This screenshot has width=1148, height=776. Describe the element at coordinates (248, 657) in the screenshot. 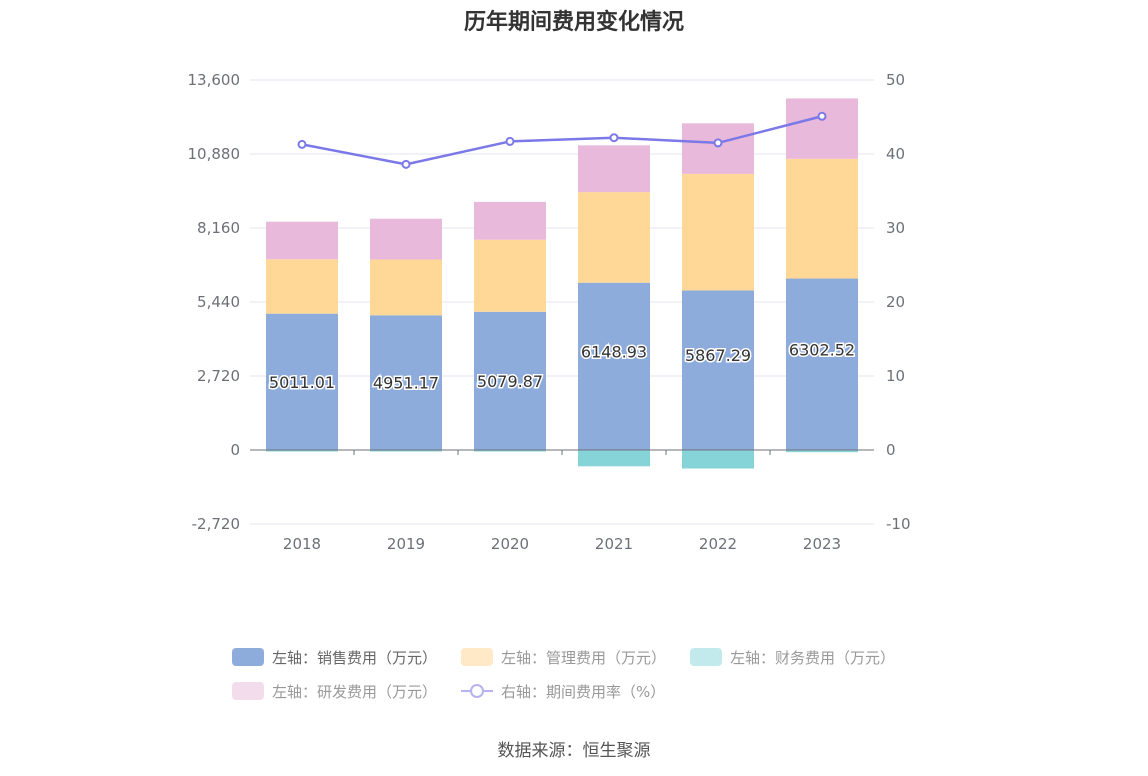

I see `legend-swatch-sales` at that location.